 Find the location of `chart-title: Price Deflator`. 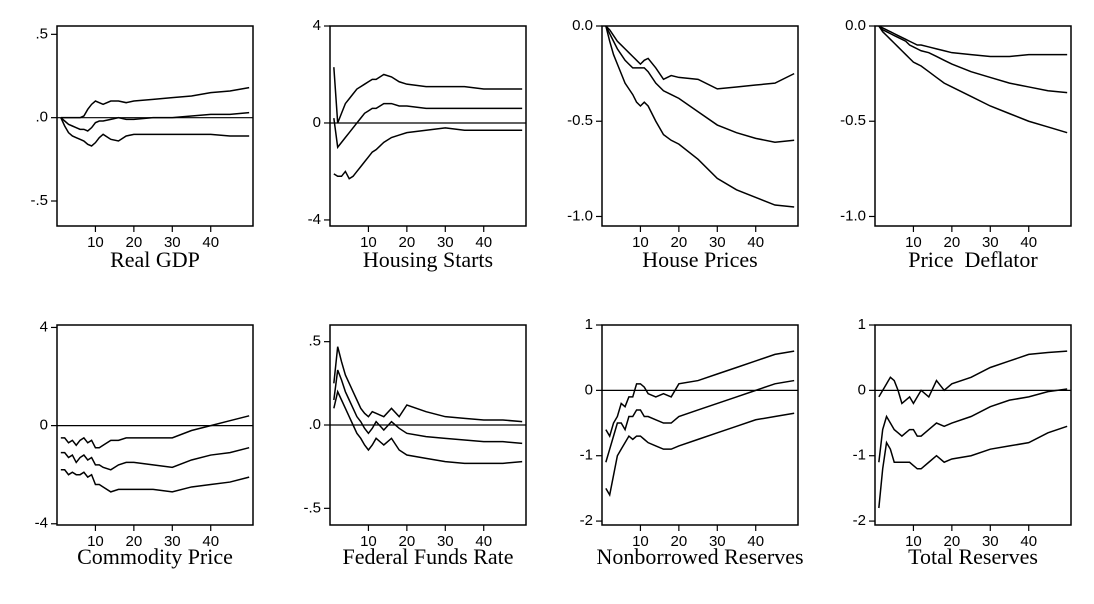

chart-title: Price Deflator is located at coordinates (973, 259).